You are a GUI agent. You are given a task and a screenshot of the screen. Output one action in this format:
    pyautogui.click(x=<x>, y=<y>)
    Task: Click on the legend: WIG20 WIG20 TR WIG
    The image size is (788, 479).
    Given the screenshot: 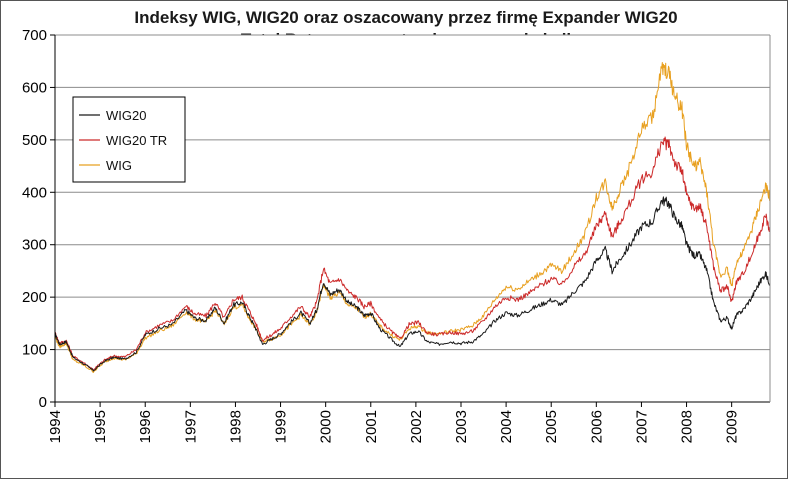 What is the action you would take?
    pyautogui.click(x=129, y=139)
    